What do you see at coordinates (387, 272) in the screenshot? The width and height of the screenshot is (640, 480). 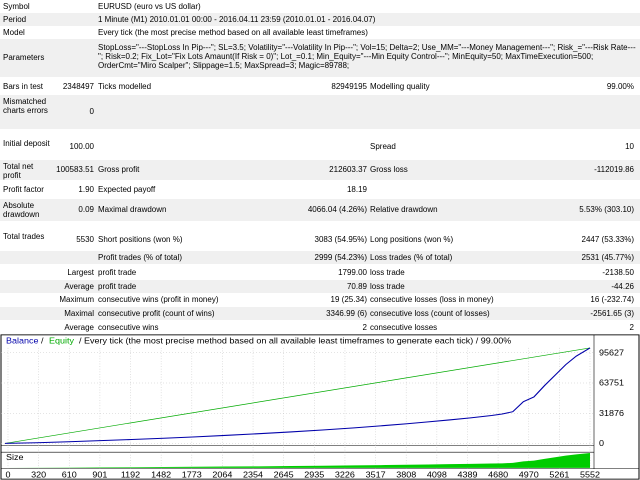 I see `largest-loss-label: loss trade` at bounding box center [387, 272].